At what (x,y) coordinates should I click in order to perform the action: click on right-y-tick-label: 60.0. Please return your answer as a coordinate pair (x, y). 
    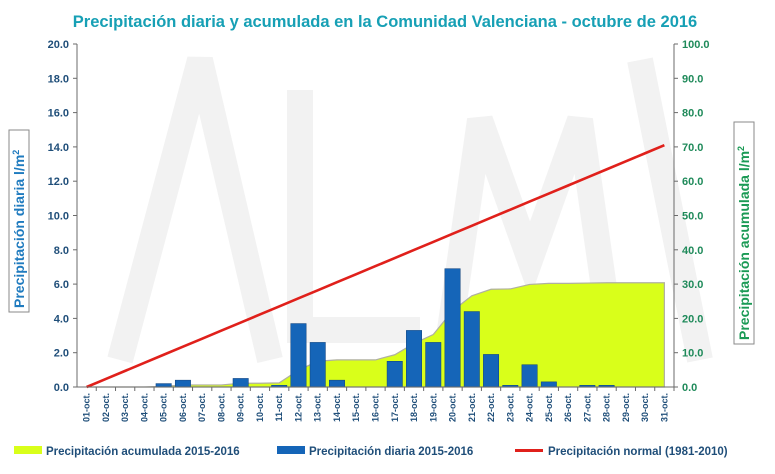
    Looking at the image, I should click on (692, 182).